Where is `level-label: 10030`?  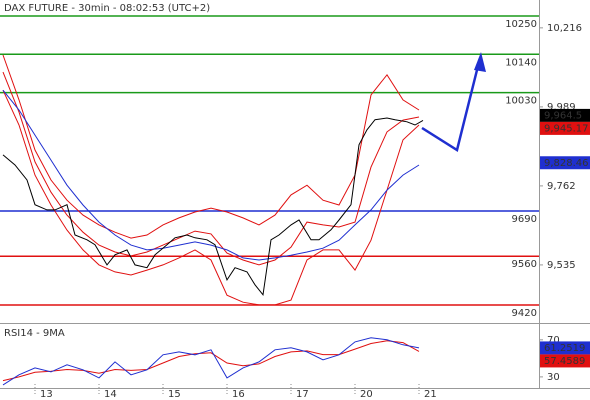 level-label: 10030 is located at coordinates (521, 101).